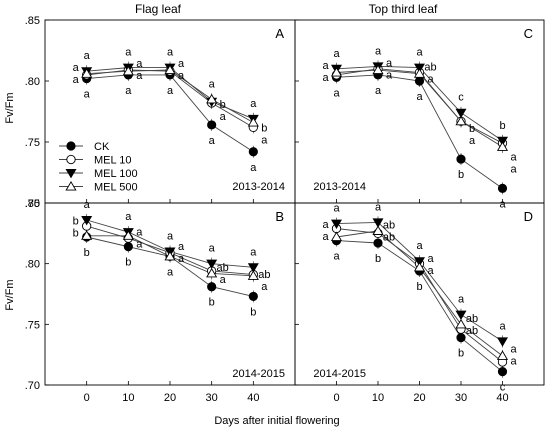 This screenshot has height=431, width=550. What do you see at coordinates (10, 107) in the screenshot?
I see `y-axis-label-top: Fv/Fm` at bounding box center [10, 107].